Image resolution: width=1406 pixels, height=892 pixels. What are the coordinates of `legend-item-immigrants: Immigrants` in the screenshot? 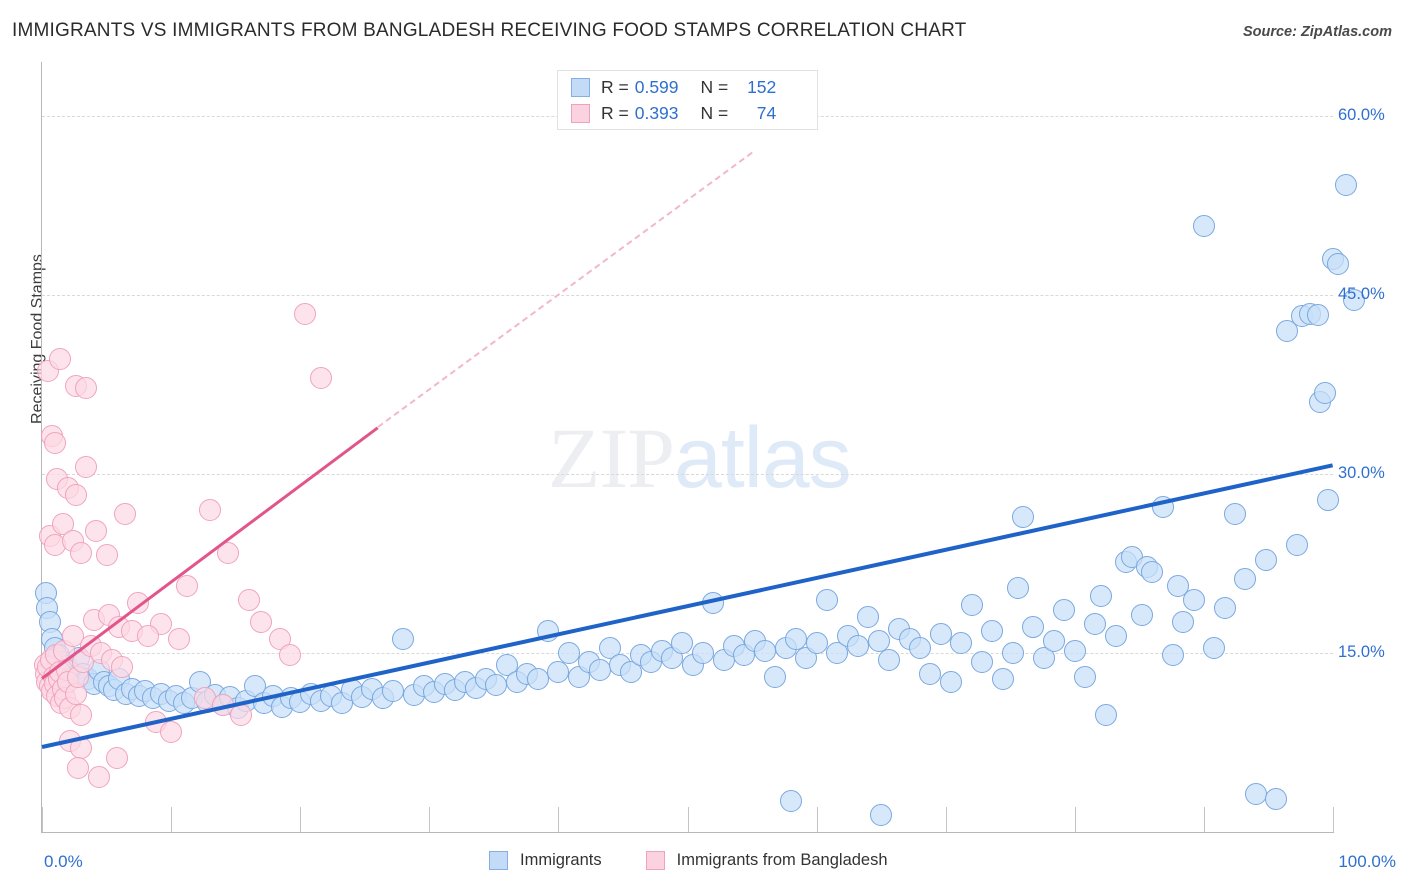 It's located at (545, 860).